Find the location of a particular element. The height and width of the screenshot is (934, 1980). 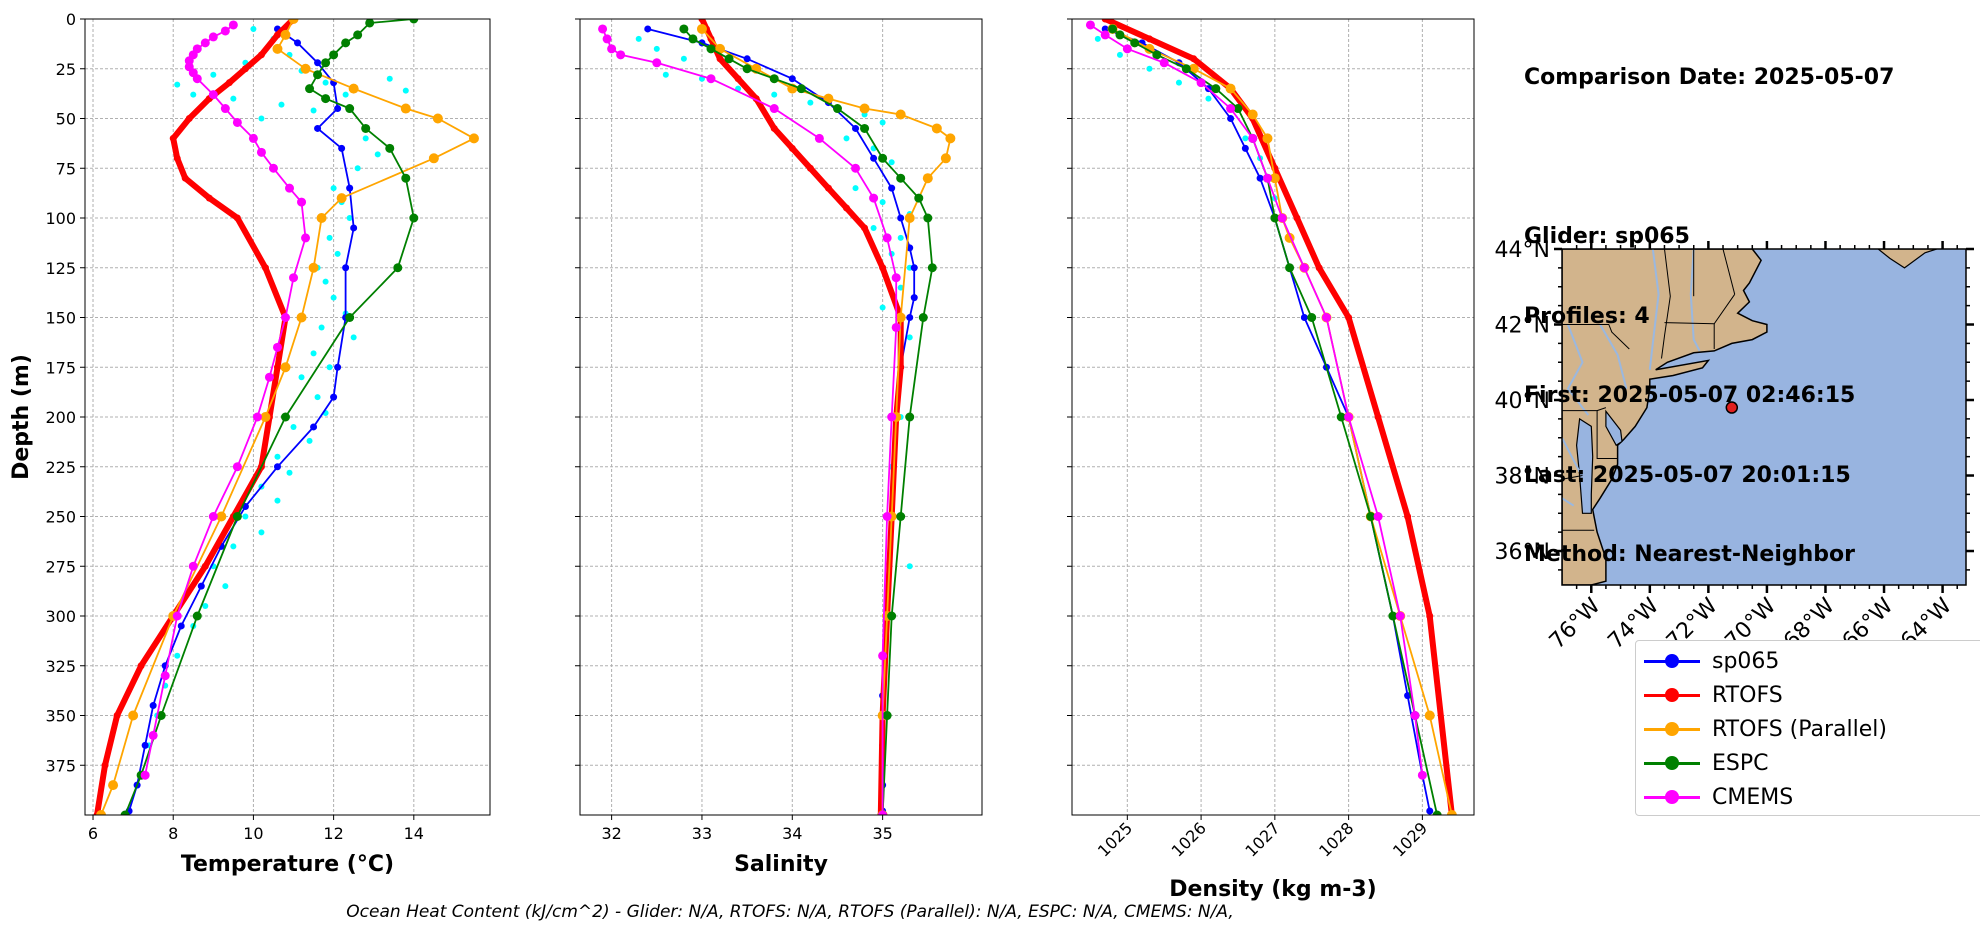

legend-item-espc: ESPC is located at coordinates (1706, 763).